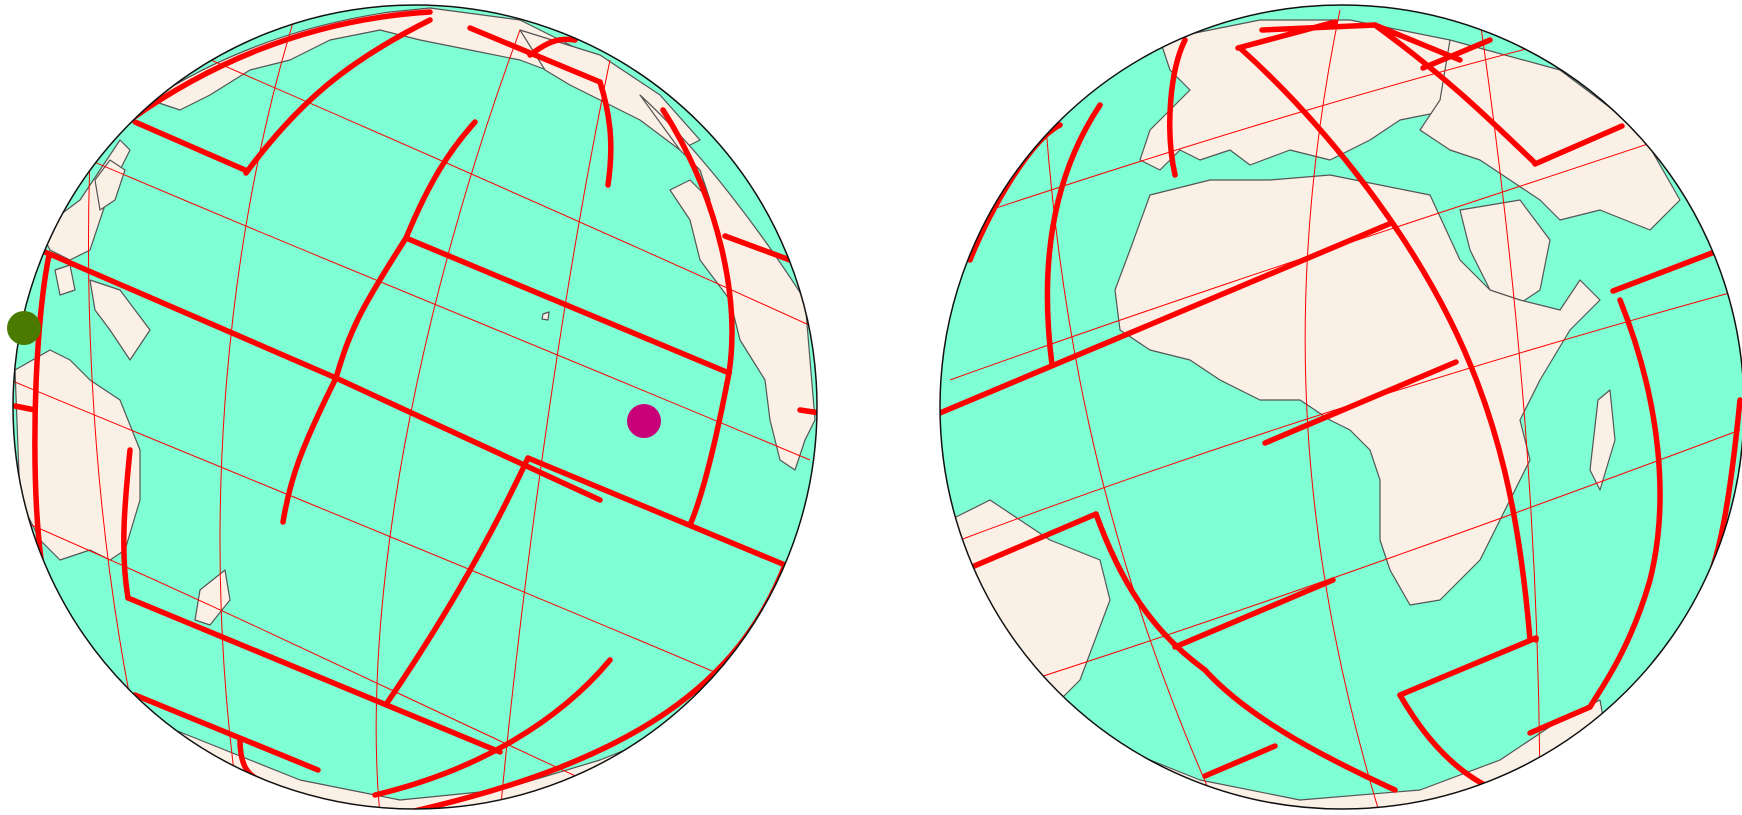  I want to click on africa-land, so click(1357, 390).